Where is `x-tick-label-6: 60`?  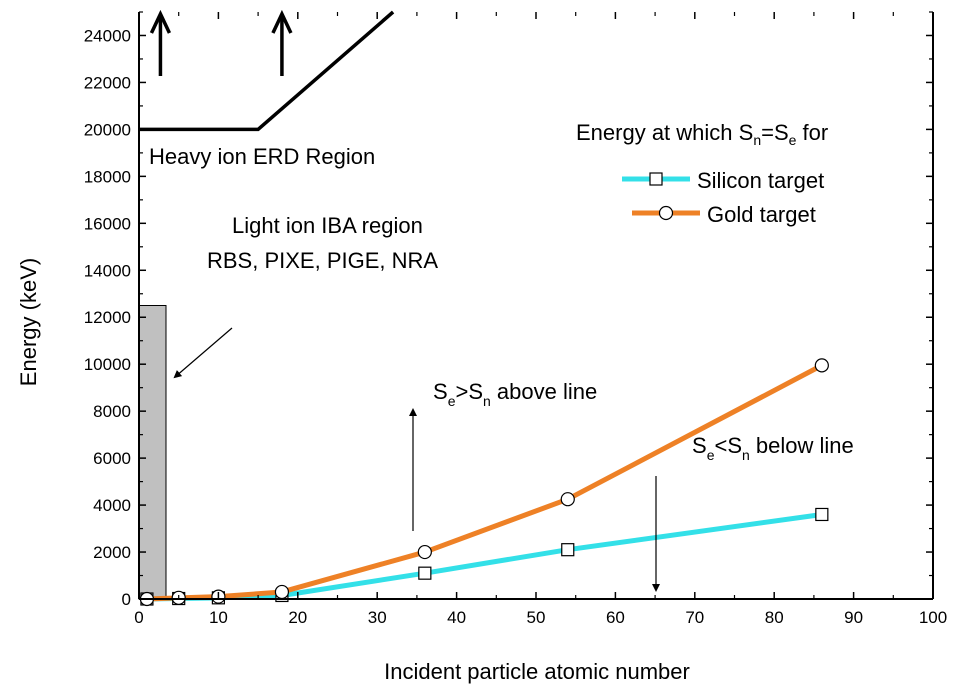
x-tick-label-6: 60 is located at coordinates (615, 617).